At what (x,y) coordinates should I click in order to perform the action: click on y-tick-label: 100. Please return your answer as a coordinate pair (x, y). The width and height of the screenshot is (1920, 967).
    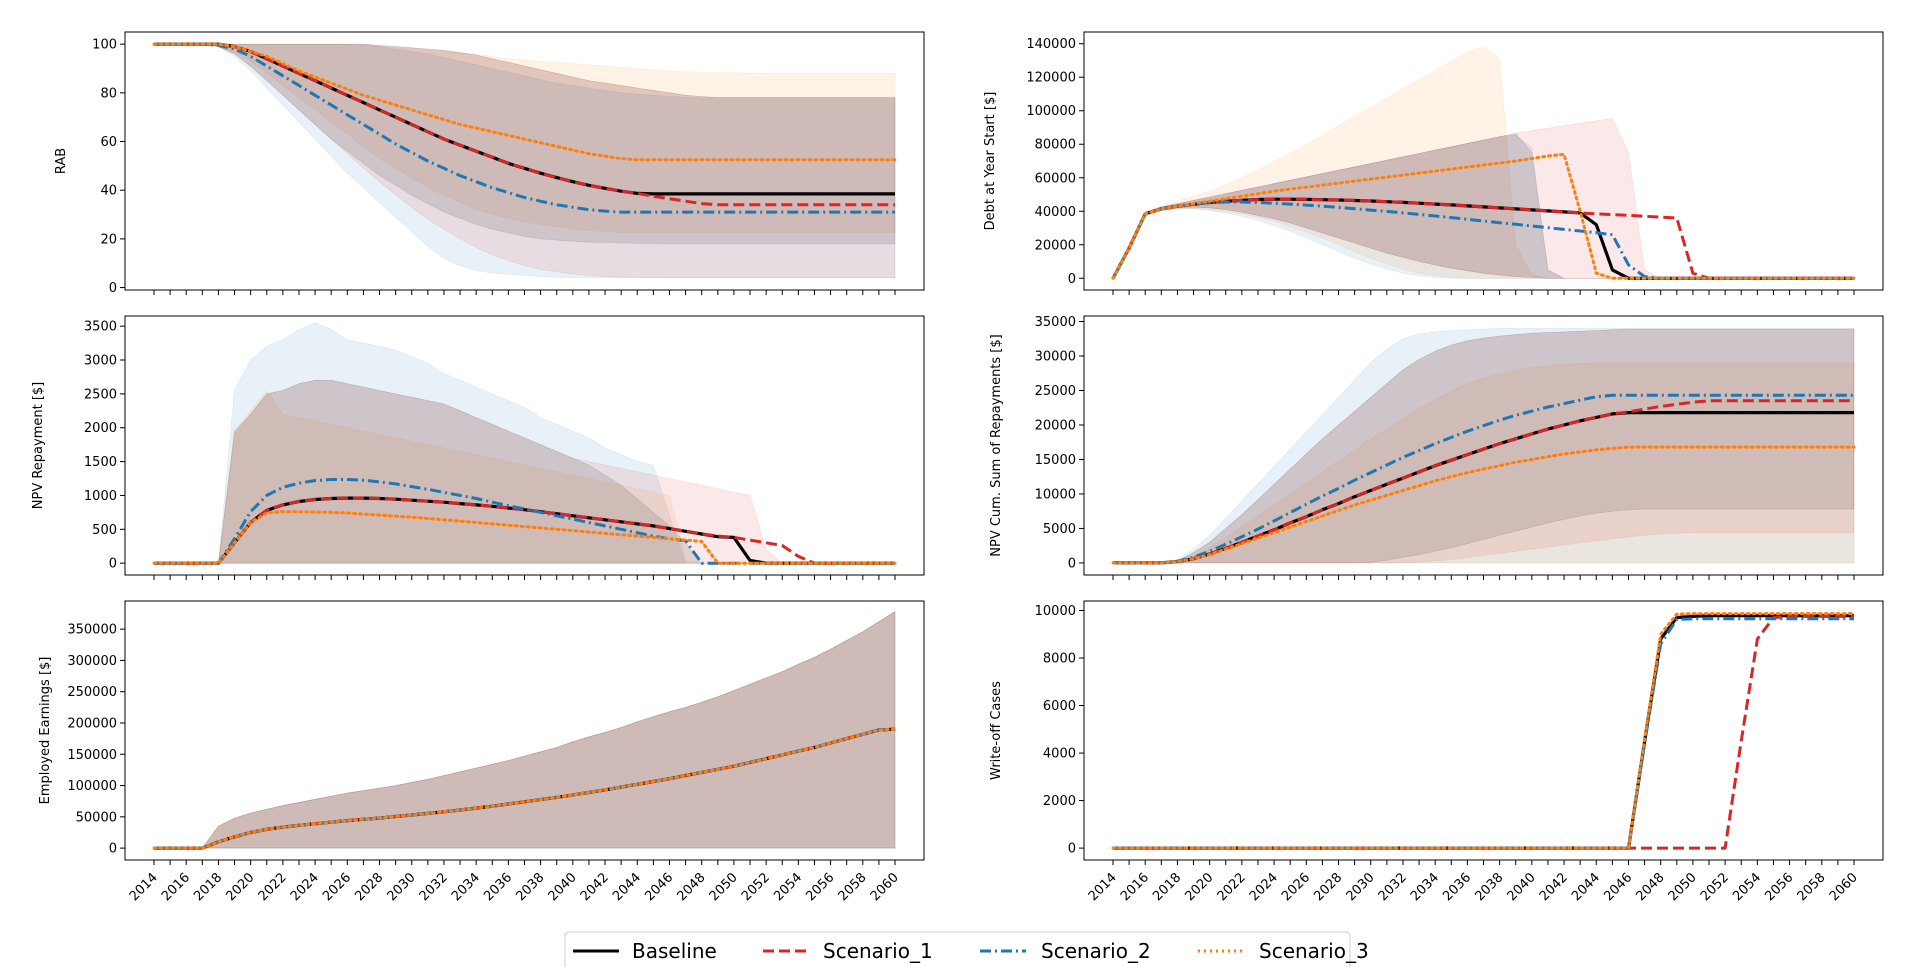
    Looking at the image, I should click on (104, 45).